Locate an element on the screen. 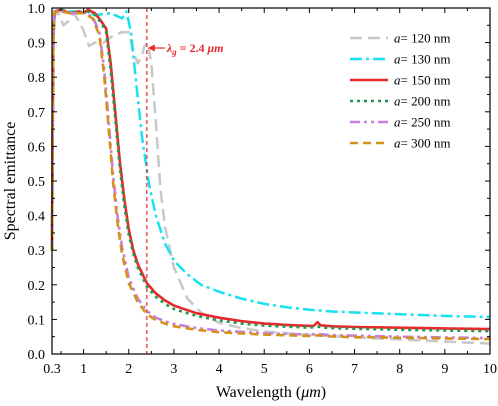 The height and width of the screenshot is (406, 498). bandgap-arrow-head is located at coordinates (151, 48).